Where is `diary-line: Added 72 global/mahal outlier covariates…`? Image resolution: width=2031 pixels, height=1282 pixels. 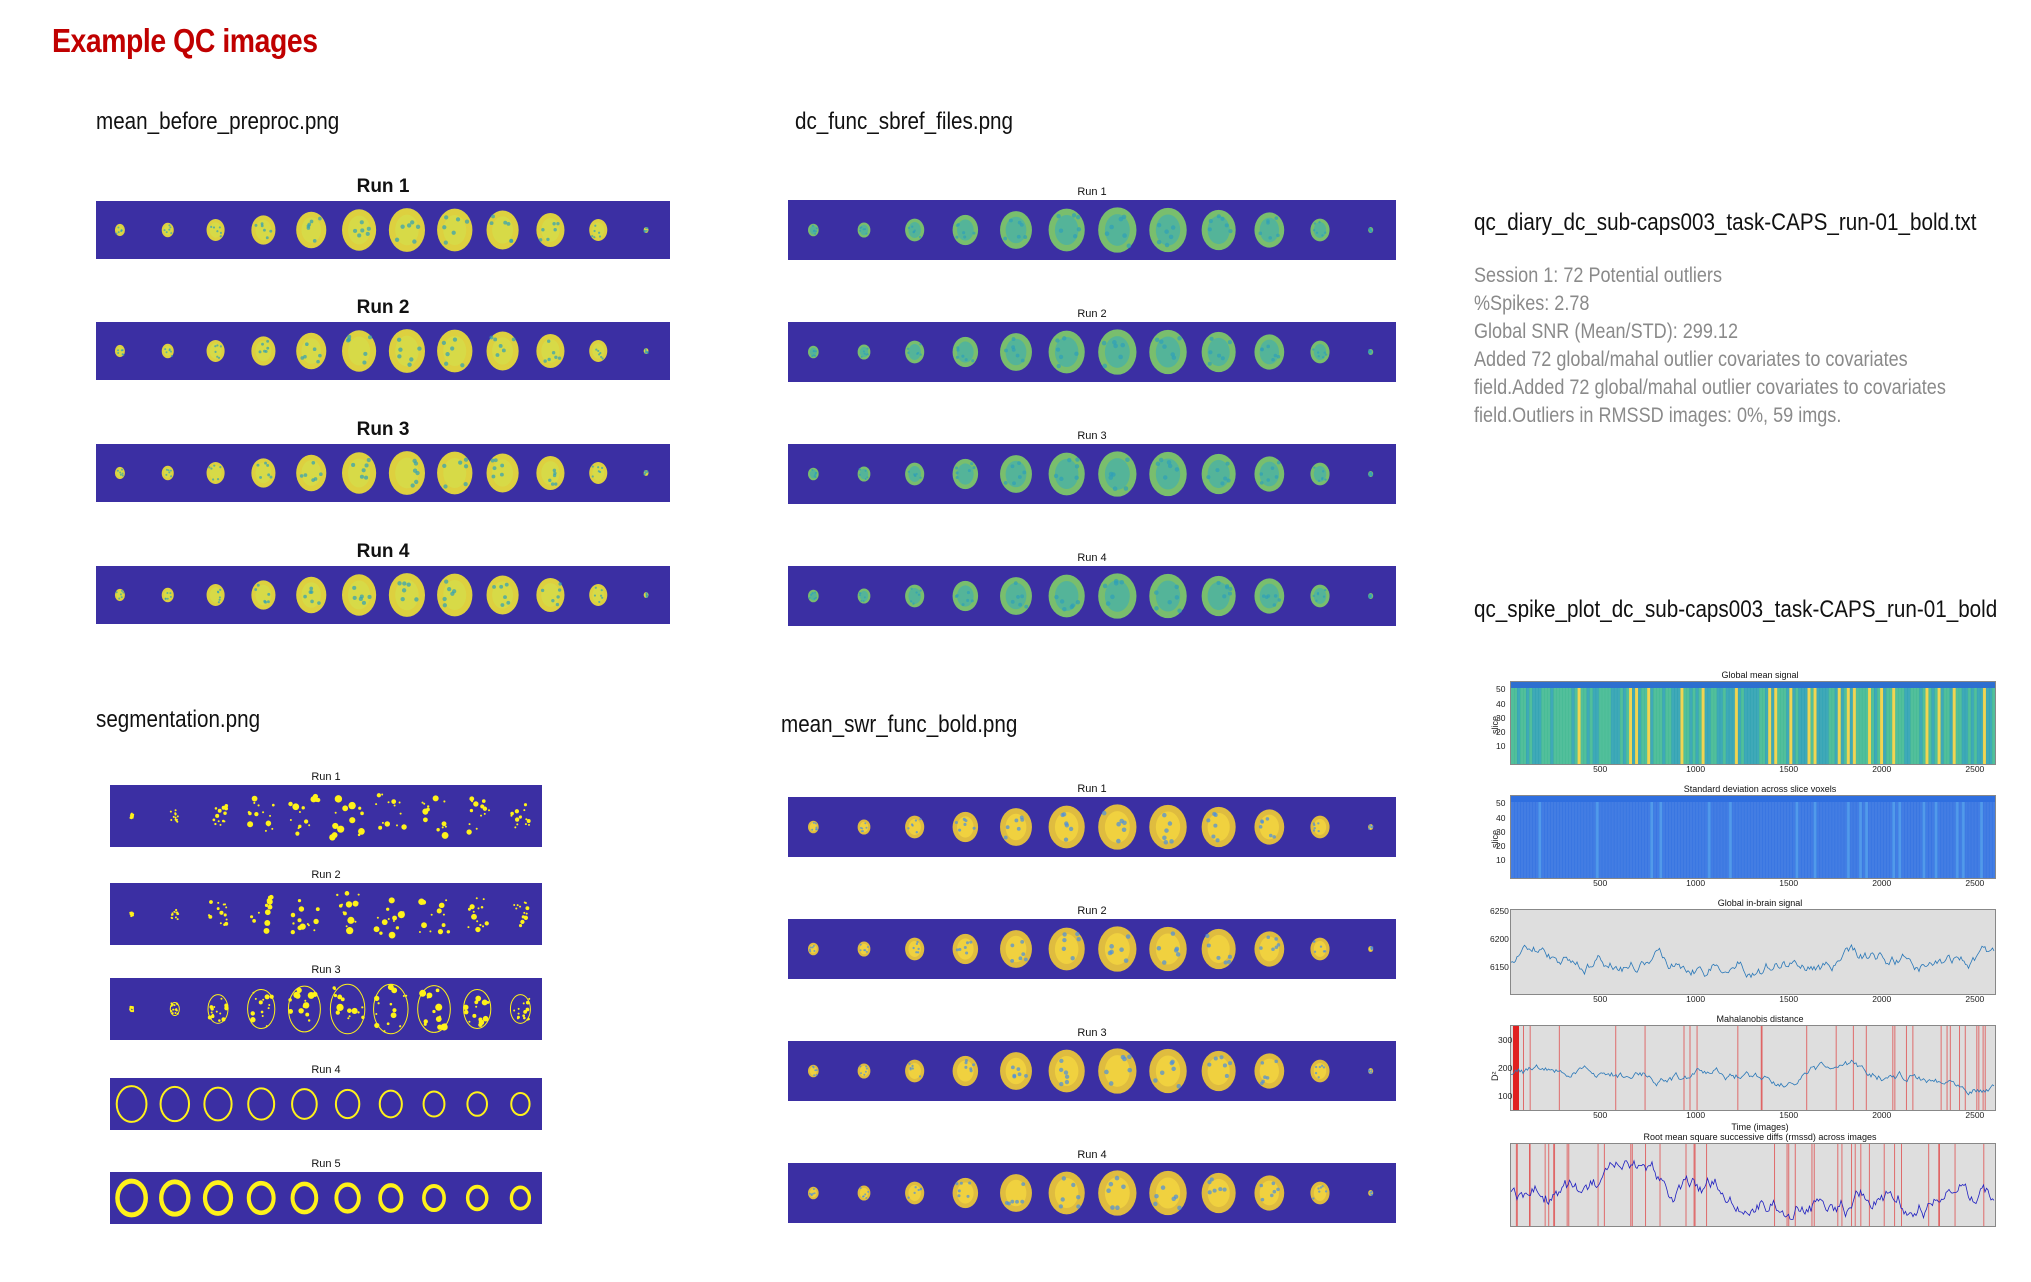
diary-line: Added 72 global/mahal outlier covariates… is located at coordinates (1691, 359).